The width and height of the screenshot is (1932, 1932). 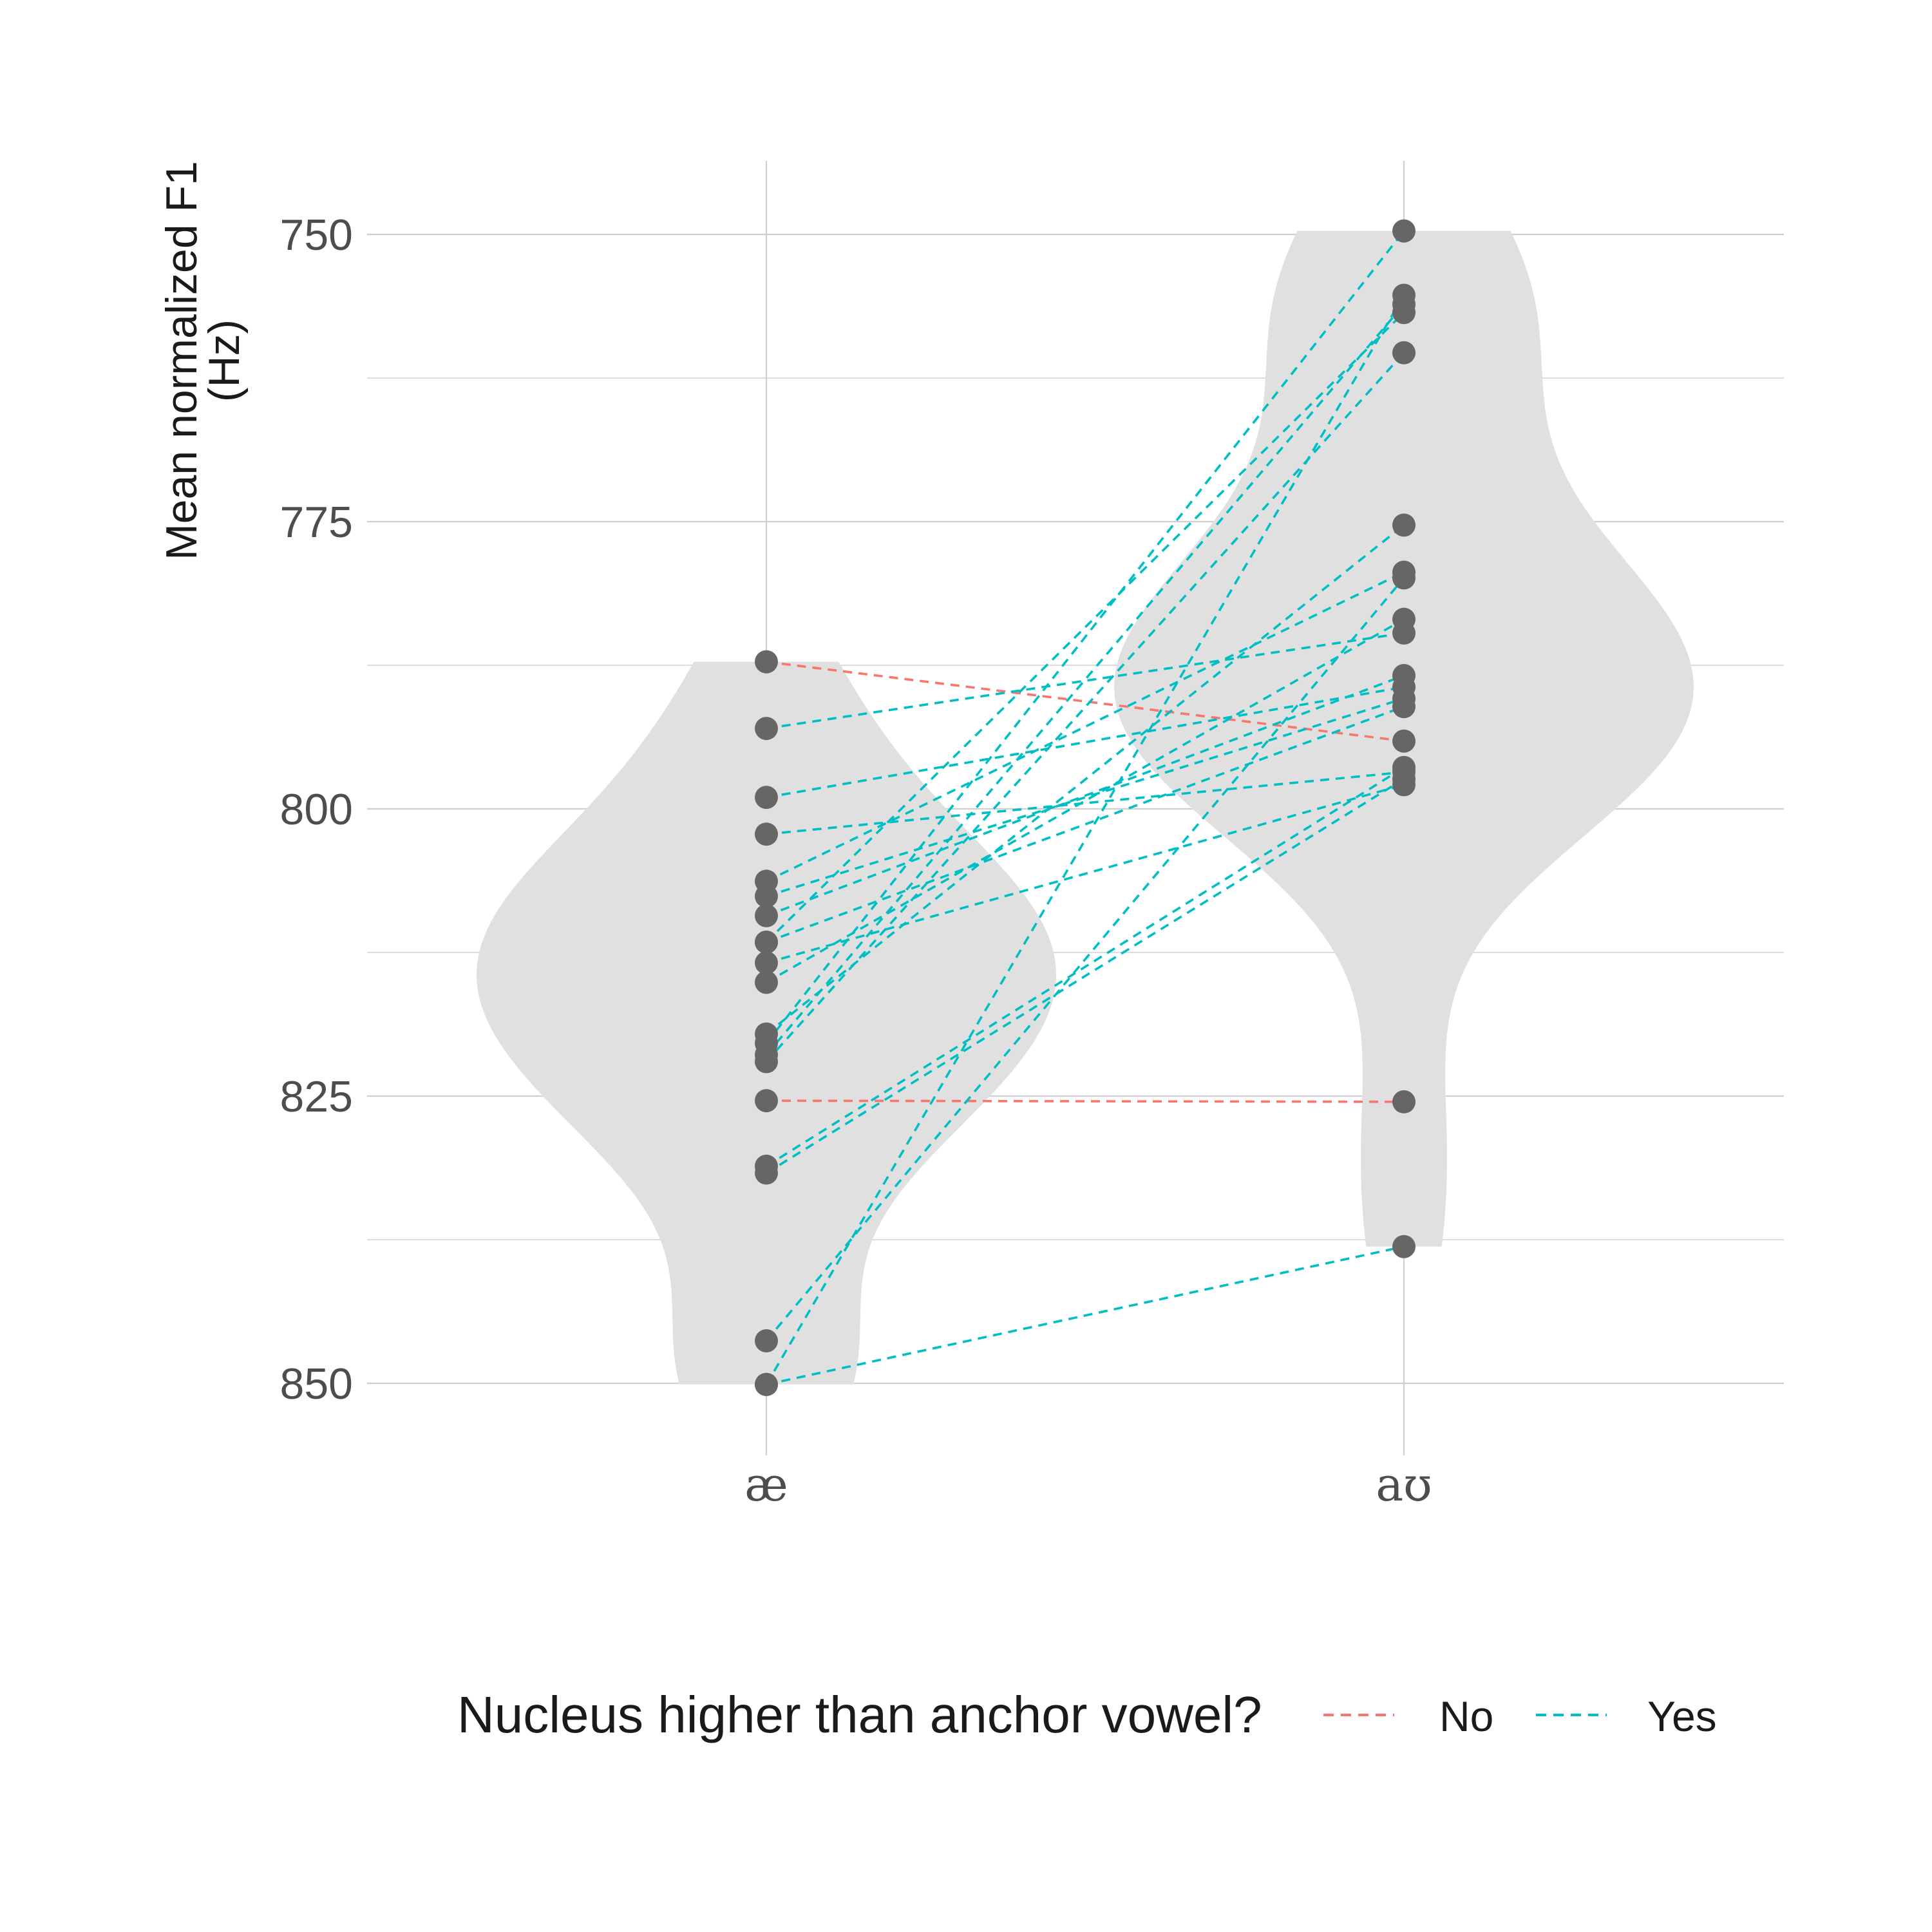 I want to click on y-axis-title-line: Mean normalized F1, so click(x=182, y=361).